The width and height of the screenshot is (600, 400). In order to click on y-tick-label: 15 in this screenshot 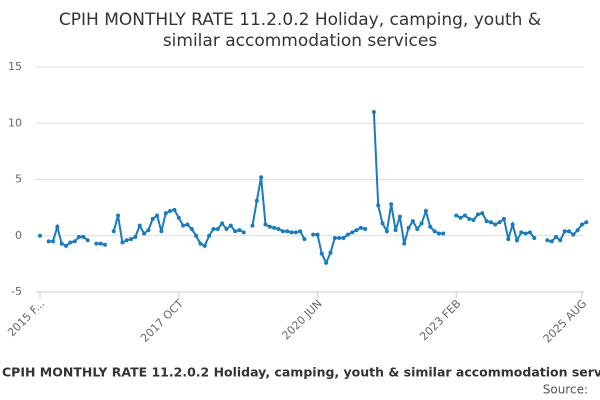, I will do `click(15, 66)`.